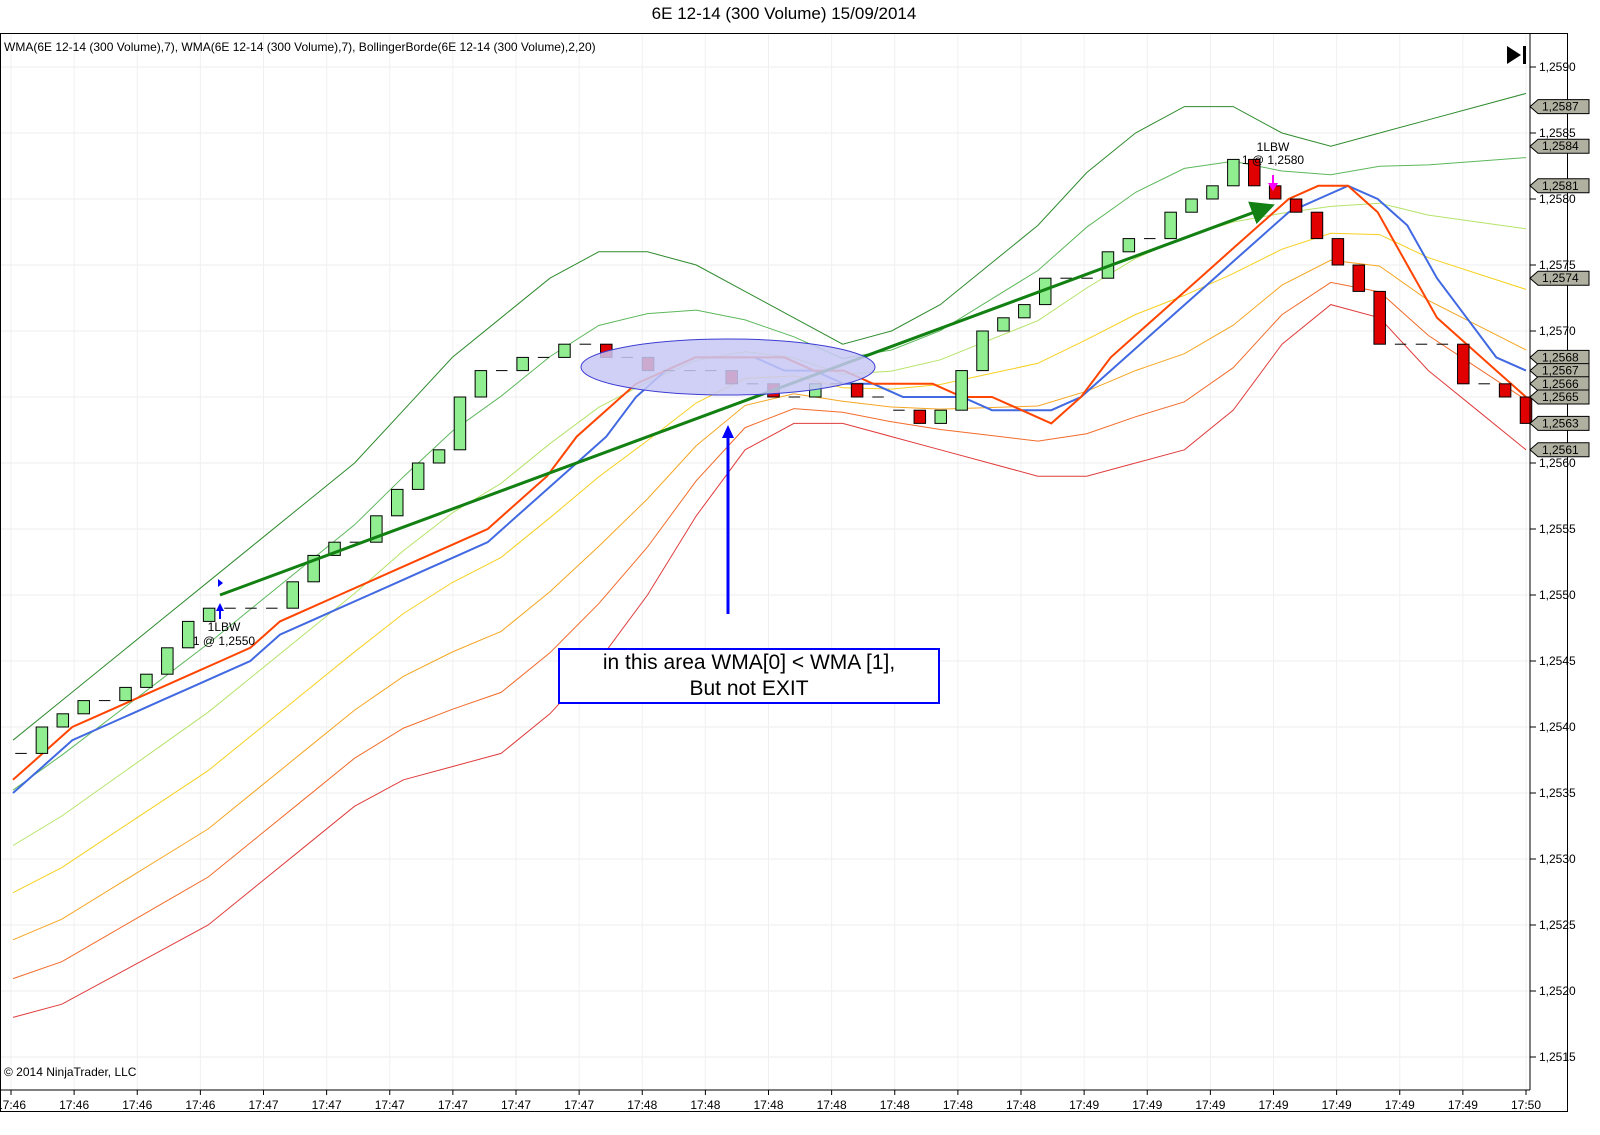 The height and width of the screenshot is (1135, 1600). I want to click on price-tag-label: 1,2587, so click(1560, 107).